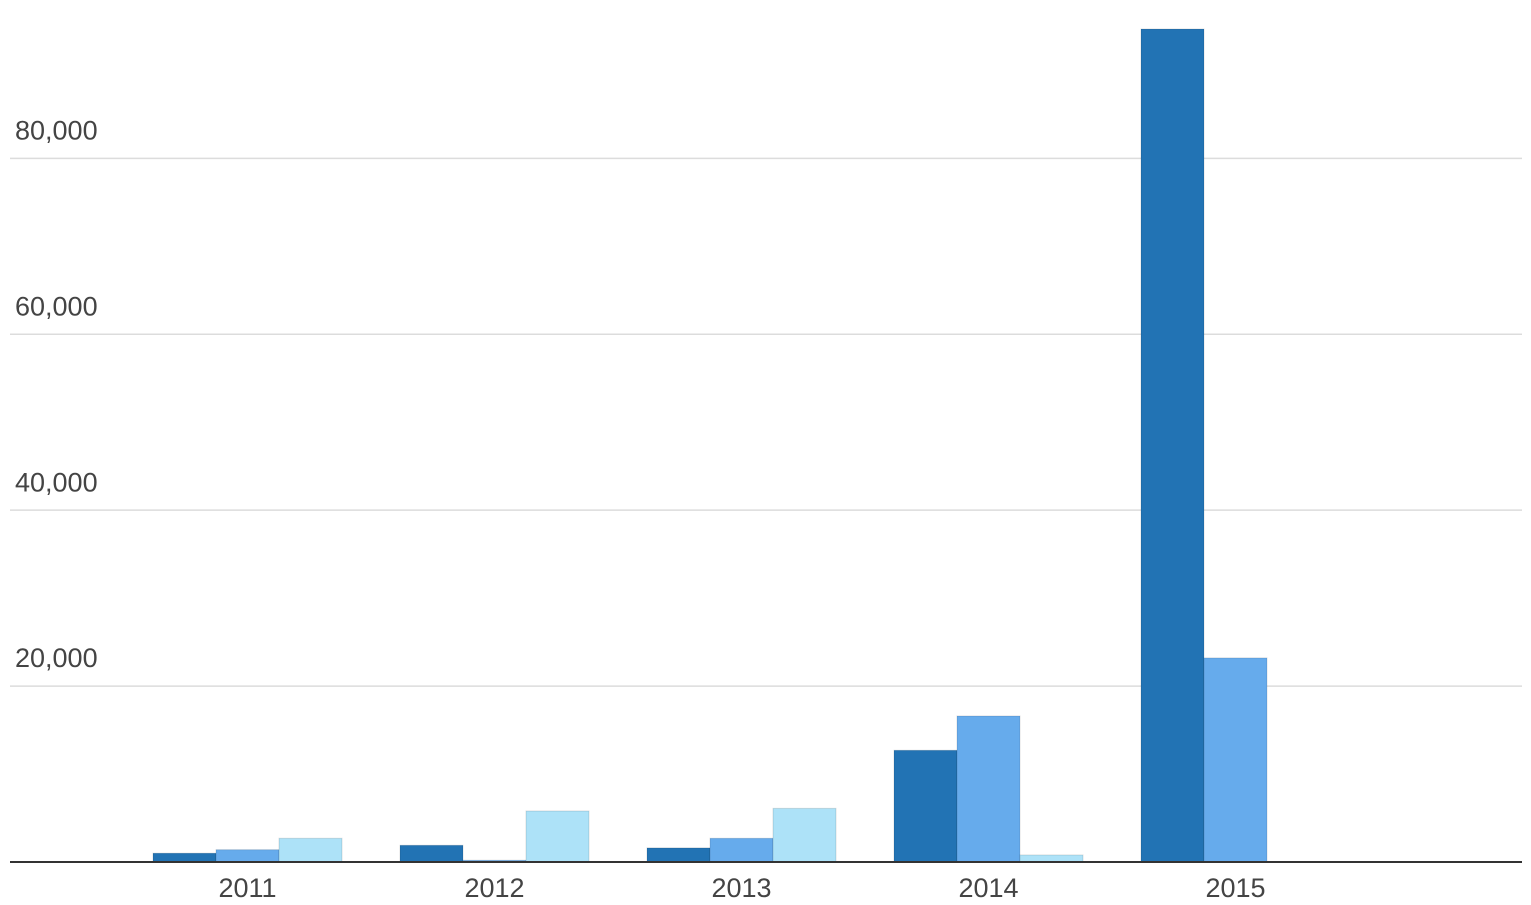  Describe the element at coordinates (56, 482) in the screenshot. I see `y-tick-label: 40,000` at that location.